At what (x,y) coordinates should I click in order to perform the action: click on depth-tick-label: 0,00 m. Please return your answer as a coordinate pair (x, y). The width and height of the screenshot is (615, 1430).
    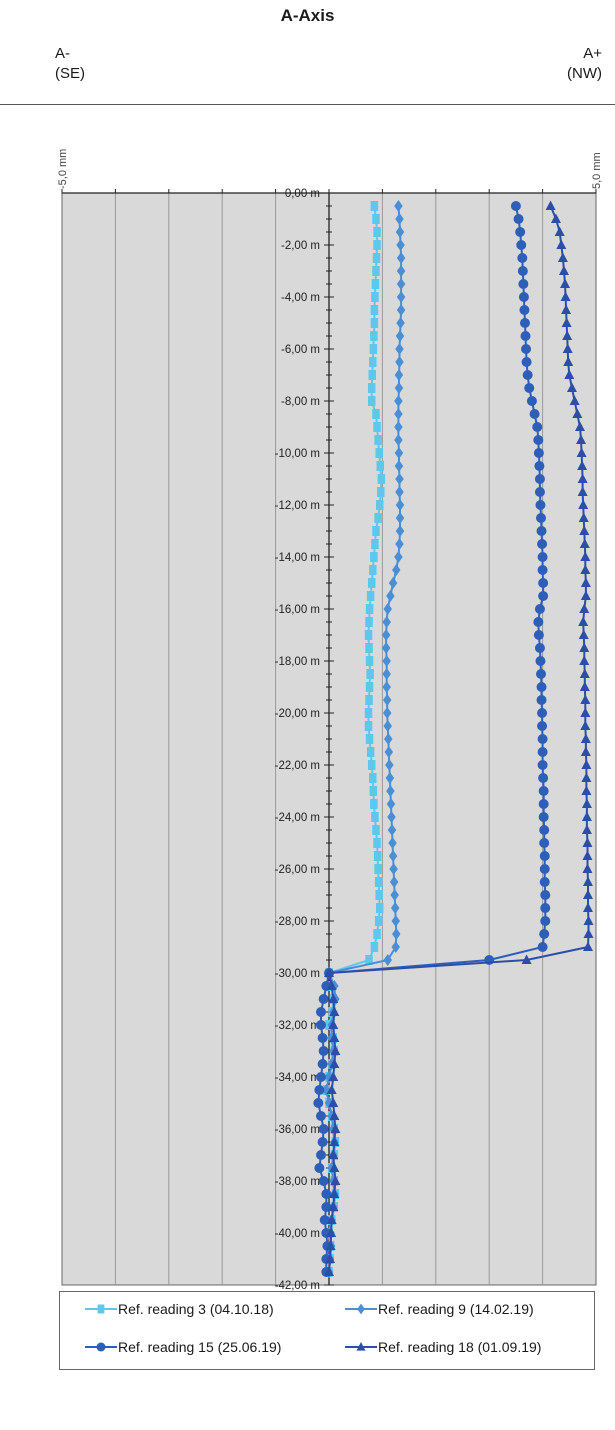
    Looking at the image, I should click on (302, 194).